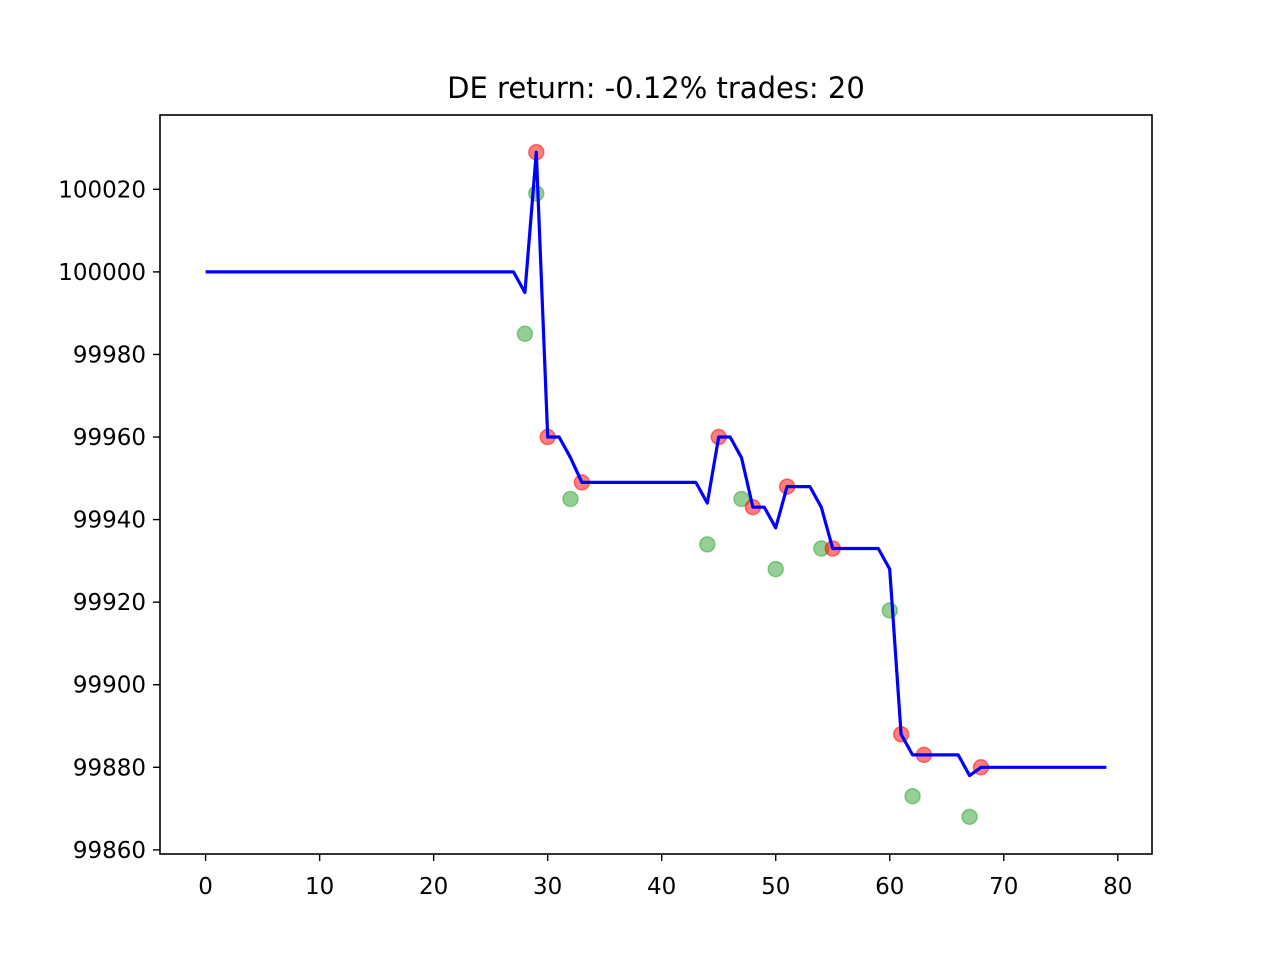 The width and height of the screenshot is (1280, 960). What do you see at coordinates (889, 887) in the screenshot?
I see `x-tick-label: 60` at bounding box center [889, 887].